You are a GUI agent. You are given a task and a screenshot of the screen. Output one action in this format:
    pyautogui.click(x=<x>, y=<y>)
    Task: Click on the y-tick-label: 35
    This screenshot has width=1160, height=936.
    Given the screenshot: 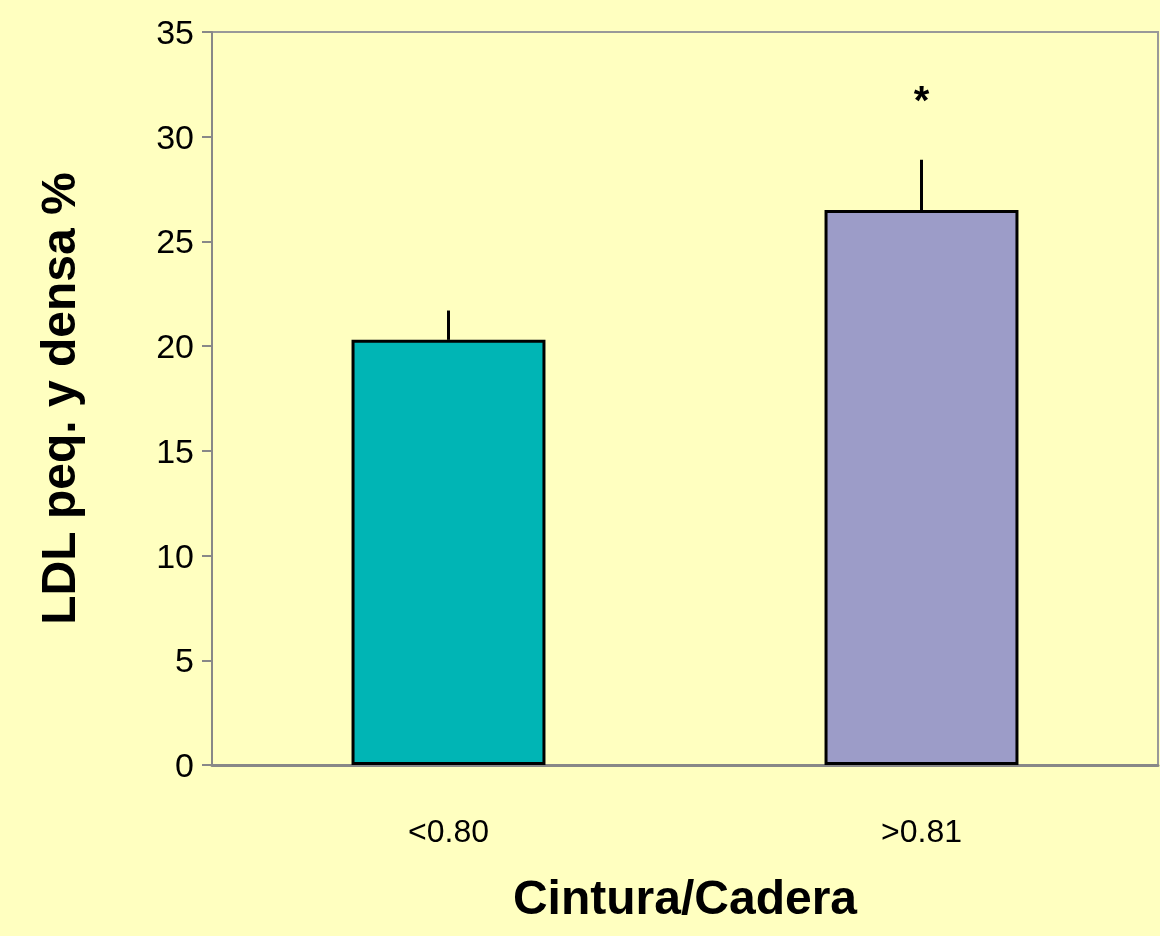 What is the action you would take?
    pyautogui.click(x=175, y=32)
    